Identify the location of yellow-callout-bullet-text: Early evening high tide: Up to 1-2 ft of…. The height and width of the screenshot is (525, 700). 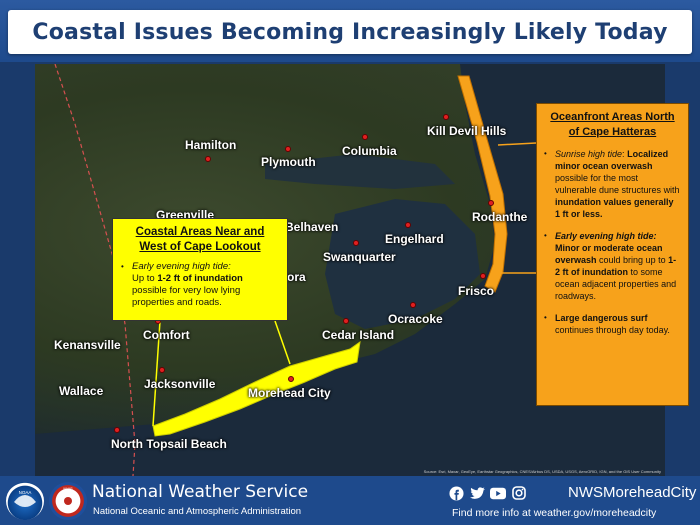
(205, 285).